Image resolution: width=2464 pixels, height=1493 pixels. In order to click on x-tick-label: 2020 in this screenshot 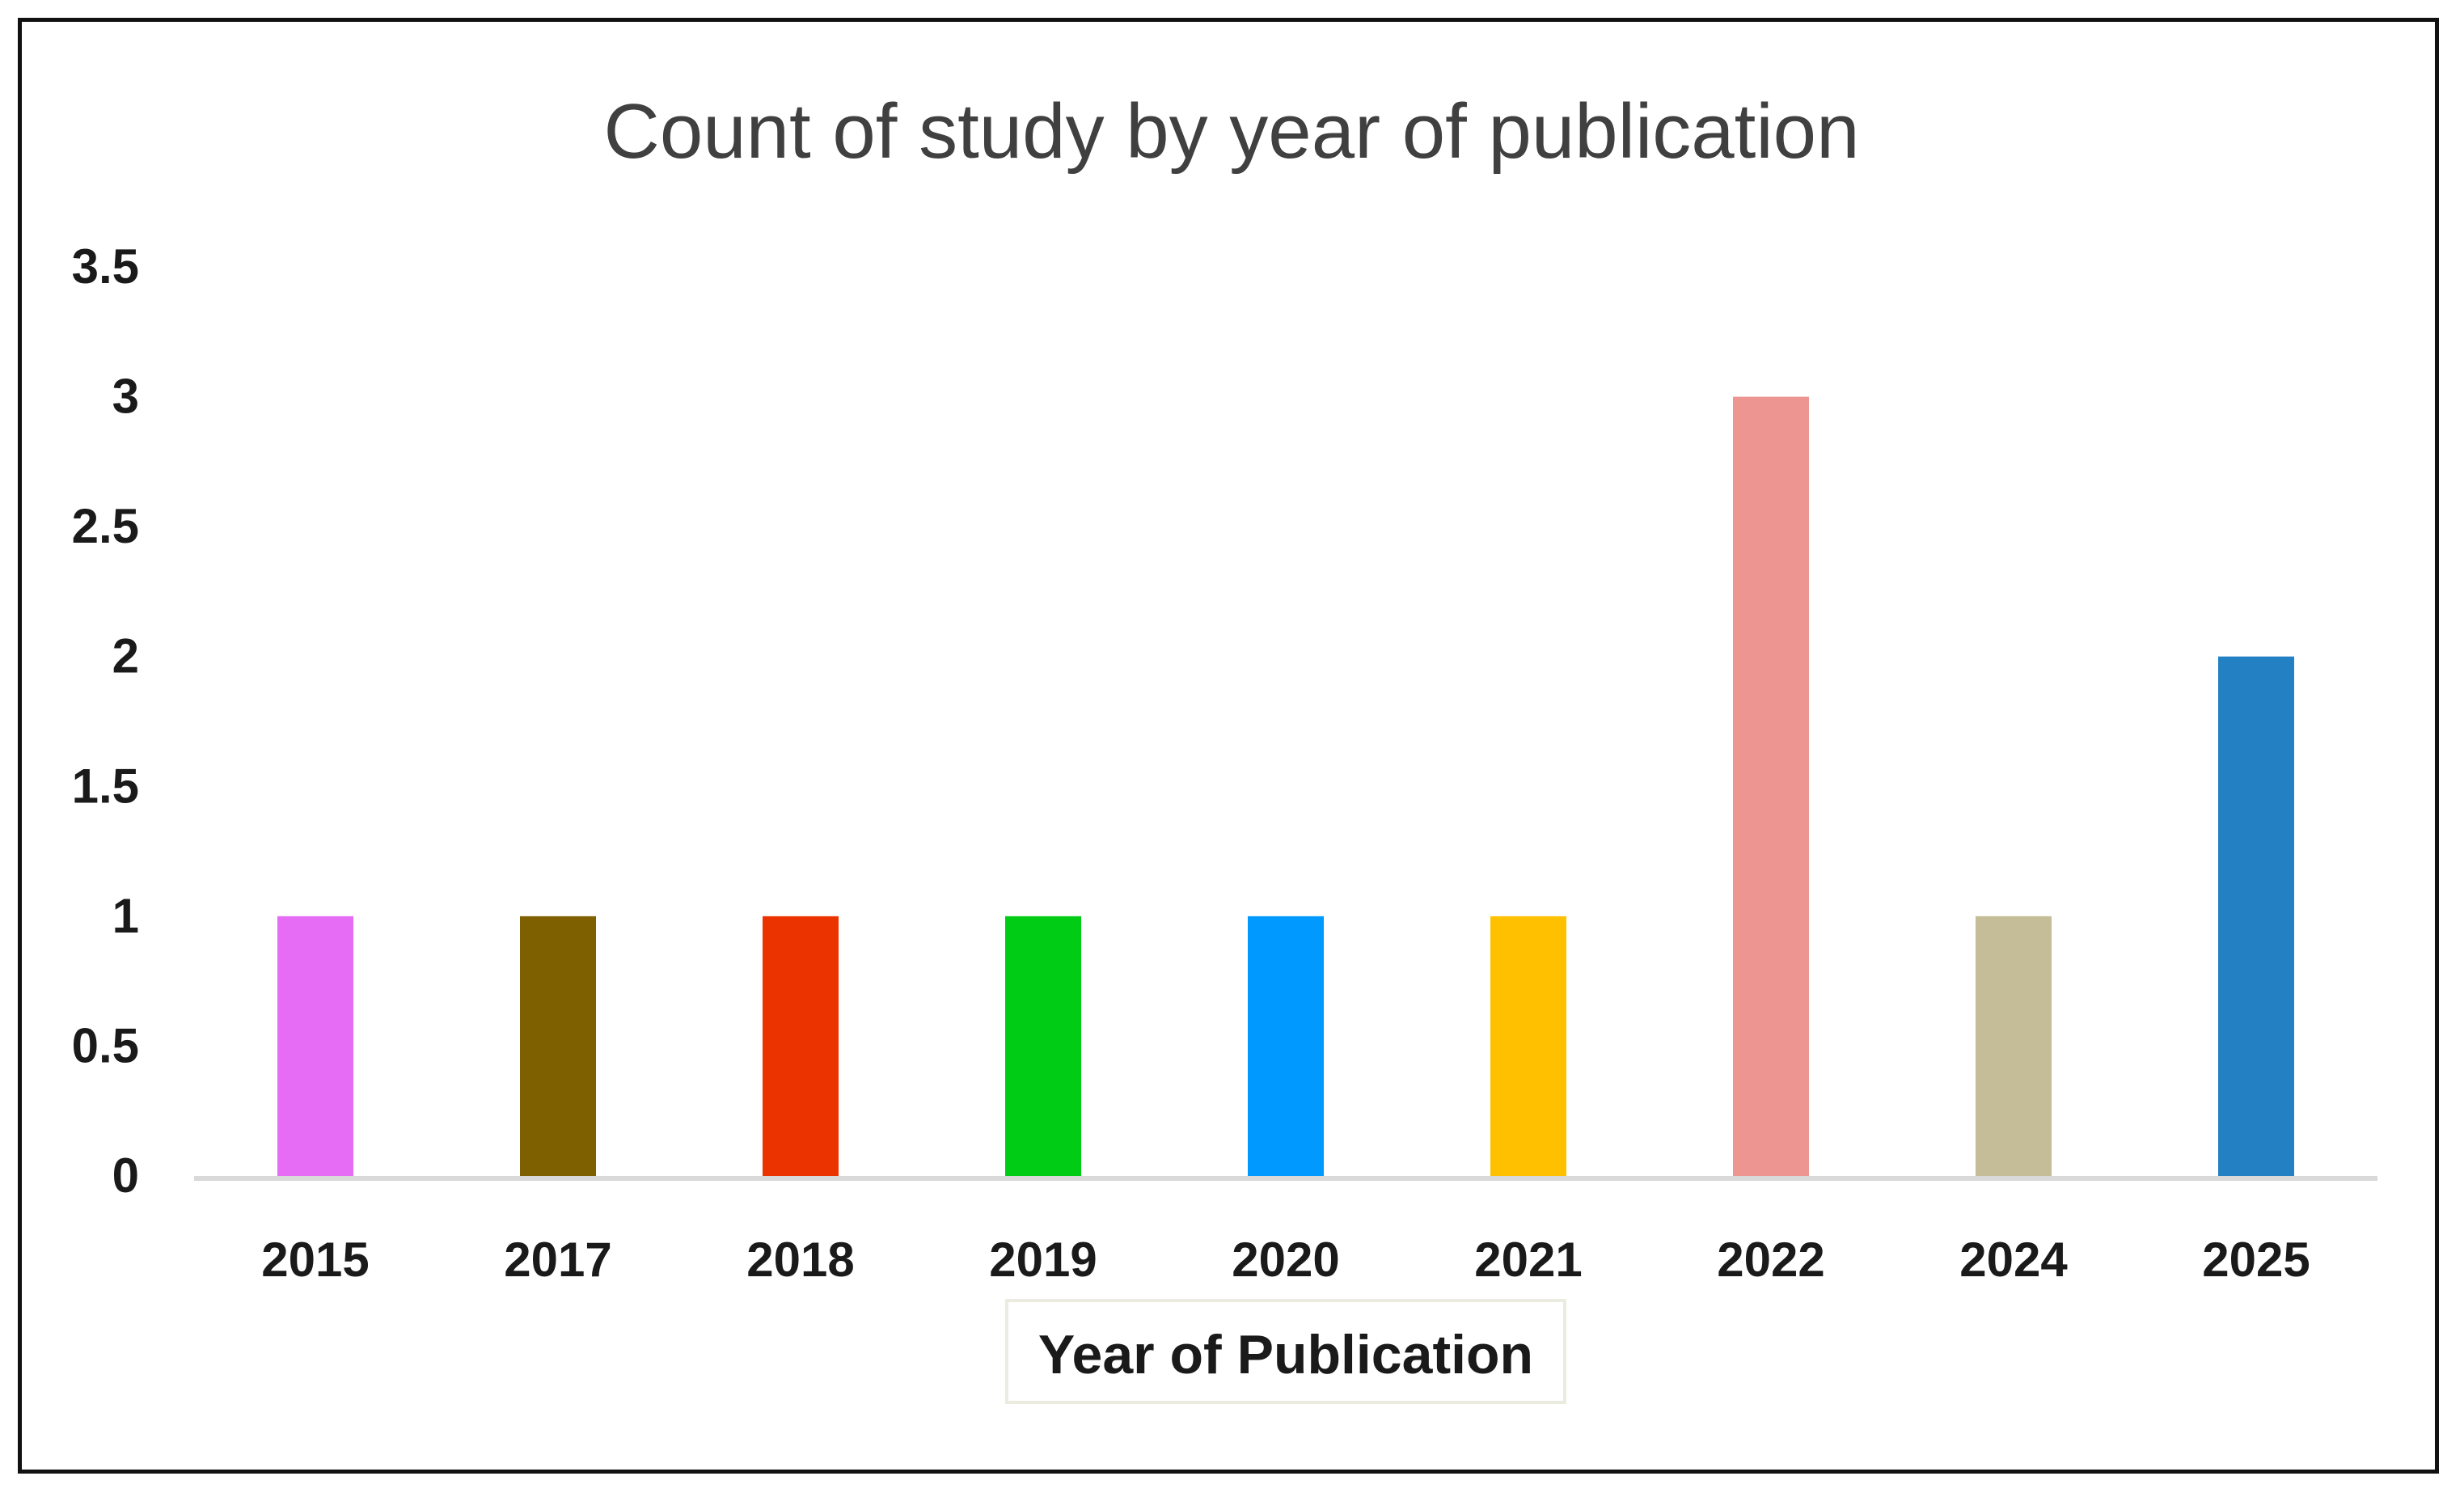, I will do `click(1285, 1260)`.